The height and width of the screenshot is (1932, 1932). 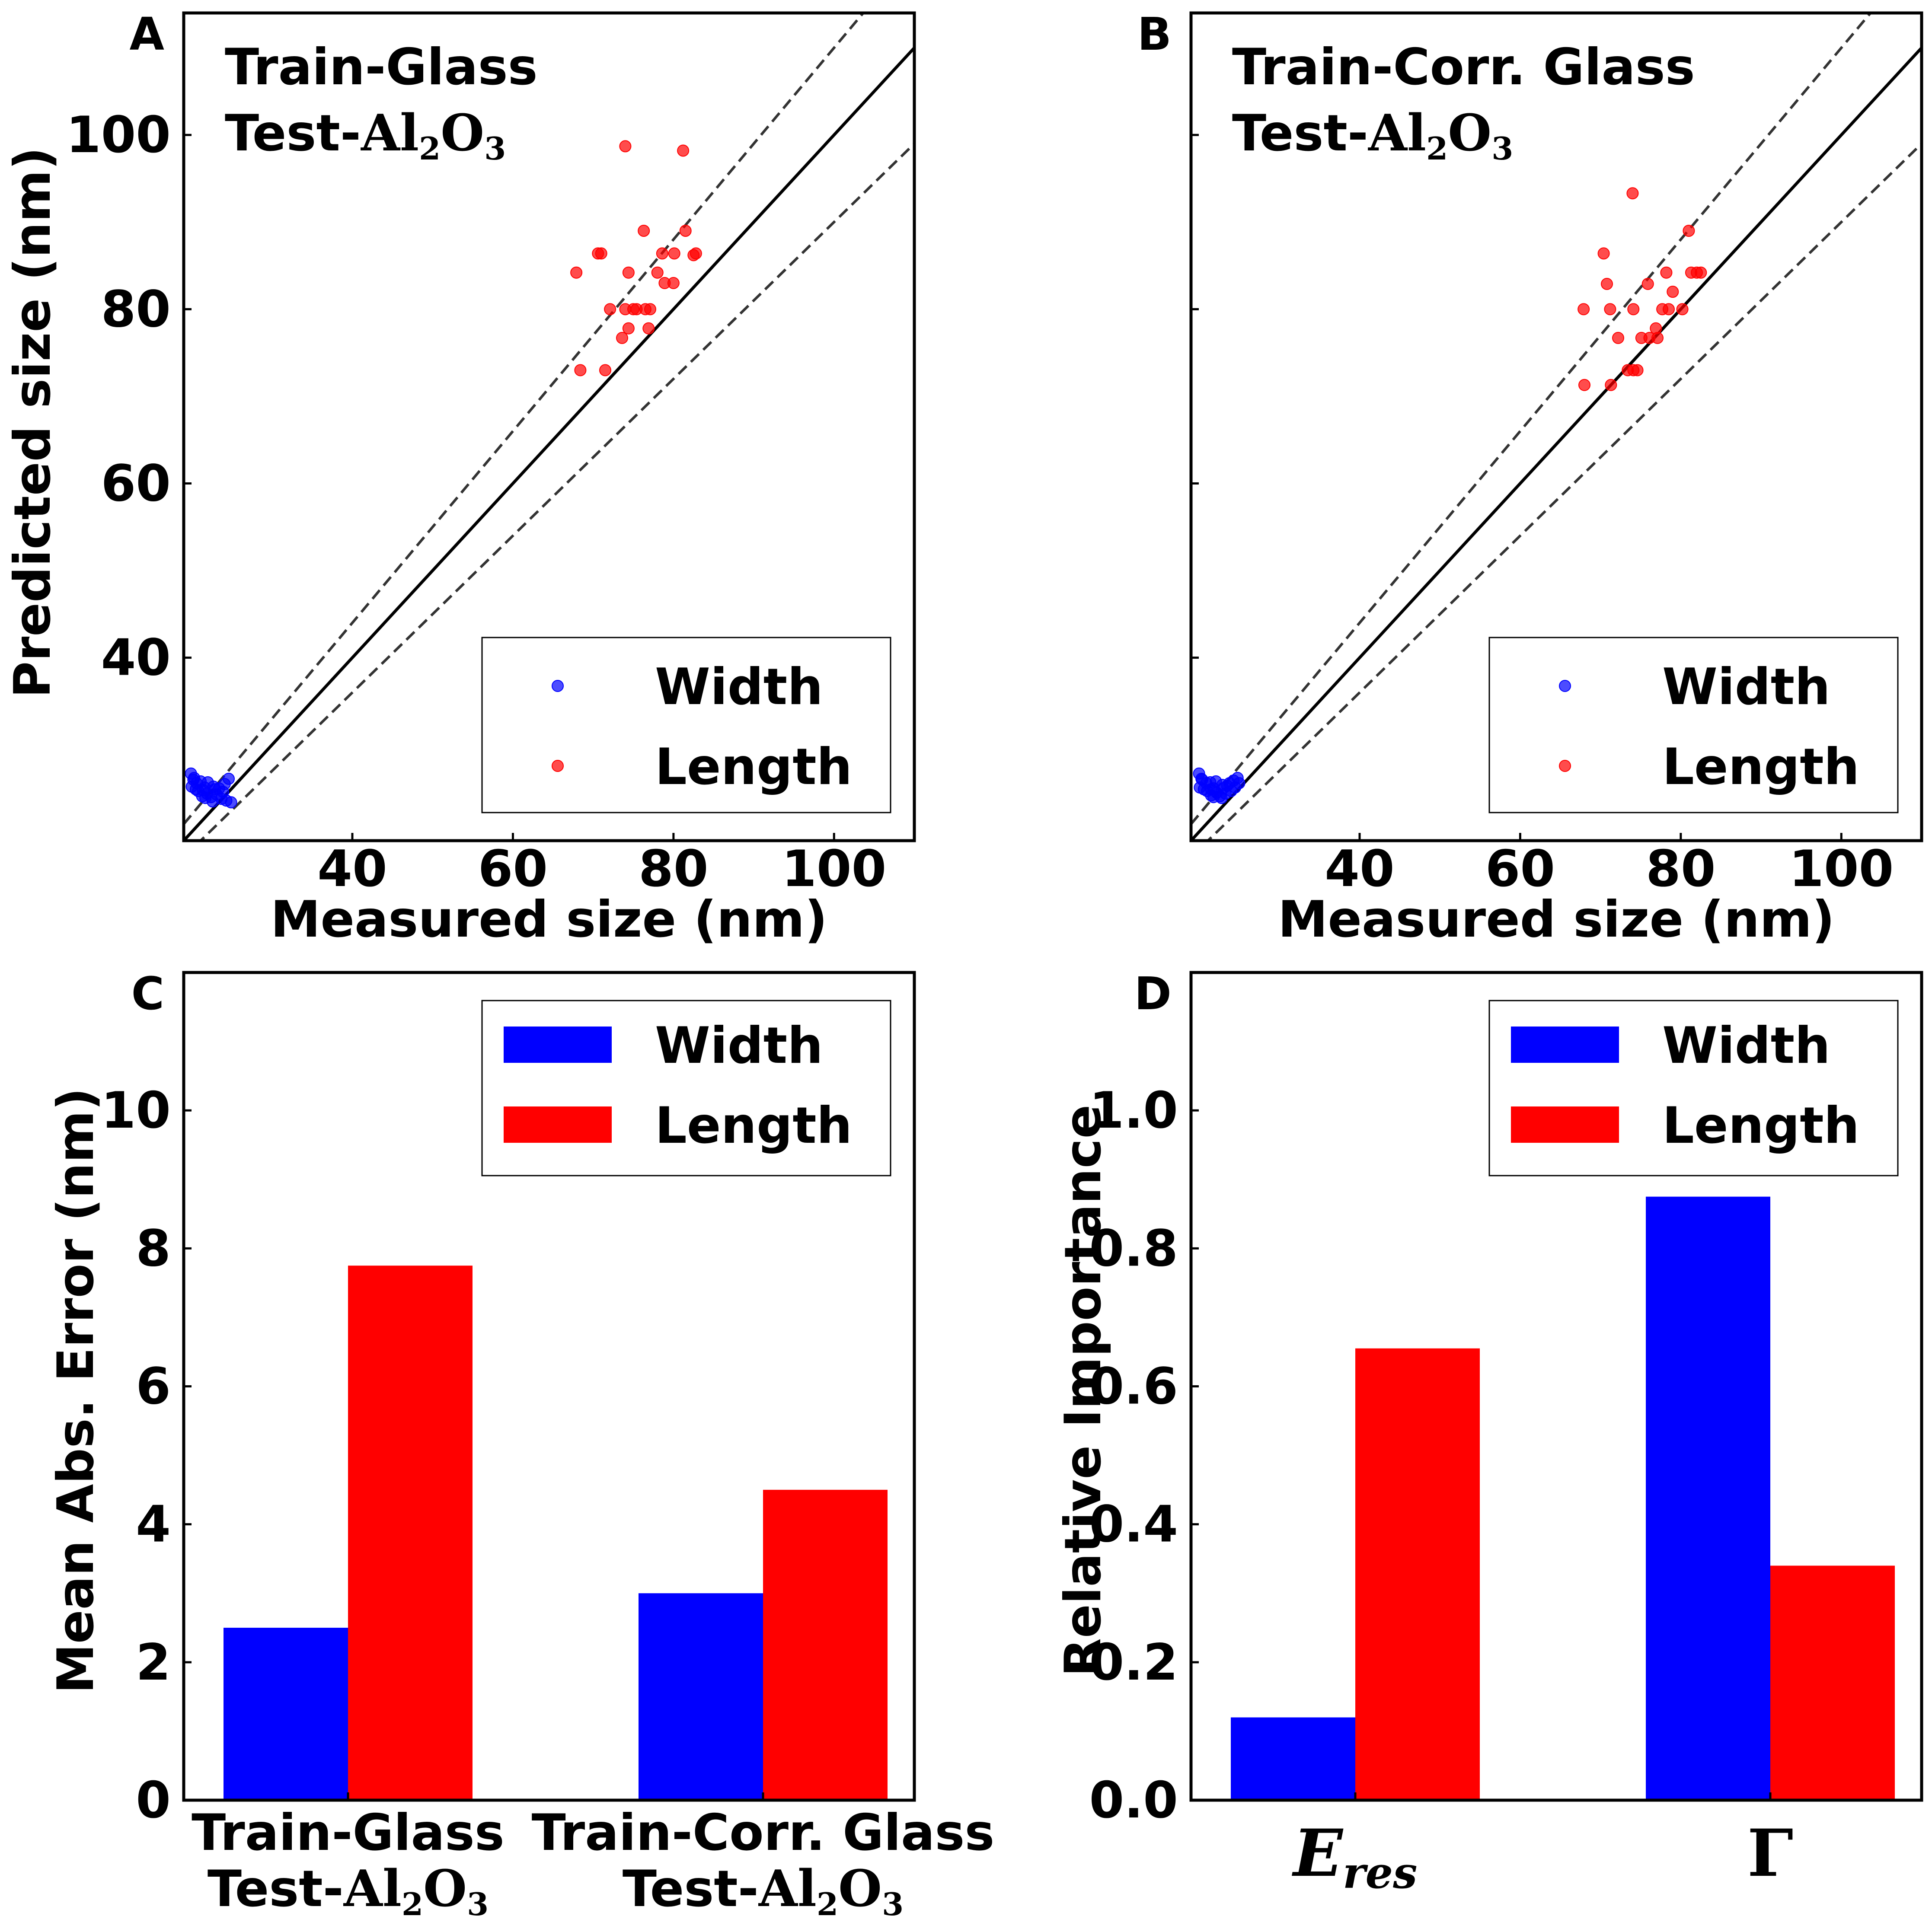 I want to click on category-symbol: Γ, so click(x=1770, y=1853).